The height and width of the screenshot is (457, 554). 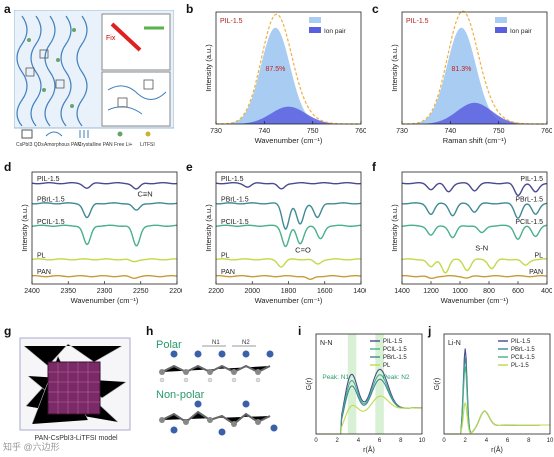 What do you see at coordinates (487, 441) in the screenshot?
I see `chart-j-xtick-label: 4` at bounding box center [487, 441].